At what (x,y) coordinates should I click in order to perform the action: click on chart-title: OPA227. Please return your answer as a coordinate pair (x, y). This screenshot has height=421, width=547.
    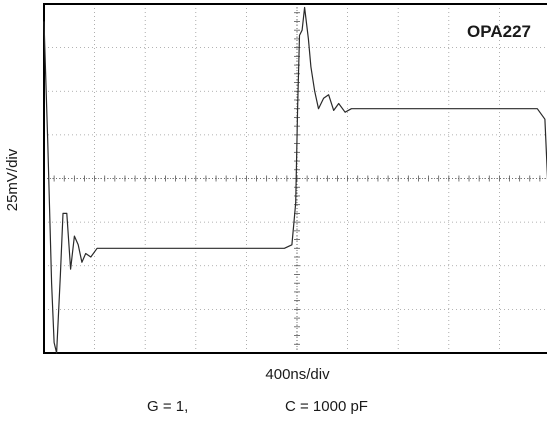
    Looking at the image, I should click on (499, 31).